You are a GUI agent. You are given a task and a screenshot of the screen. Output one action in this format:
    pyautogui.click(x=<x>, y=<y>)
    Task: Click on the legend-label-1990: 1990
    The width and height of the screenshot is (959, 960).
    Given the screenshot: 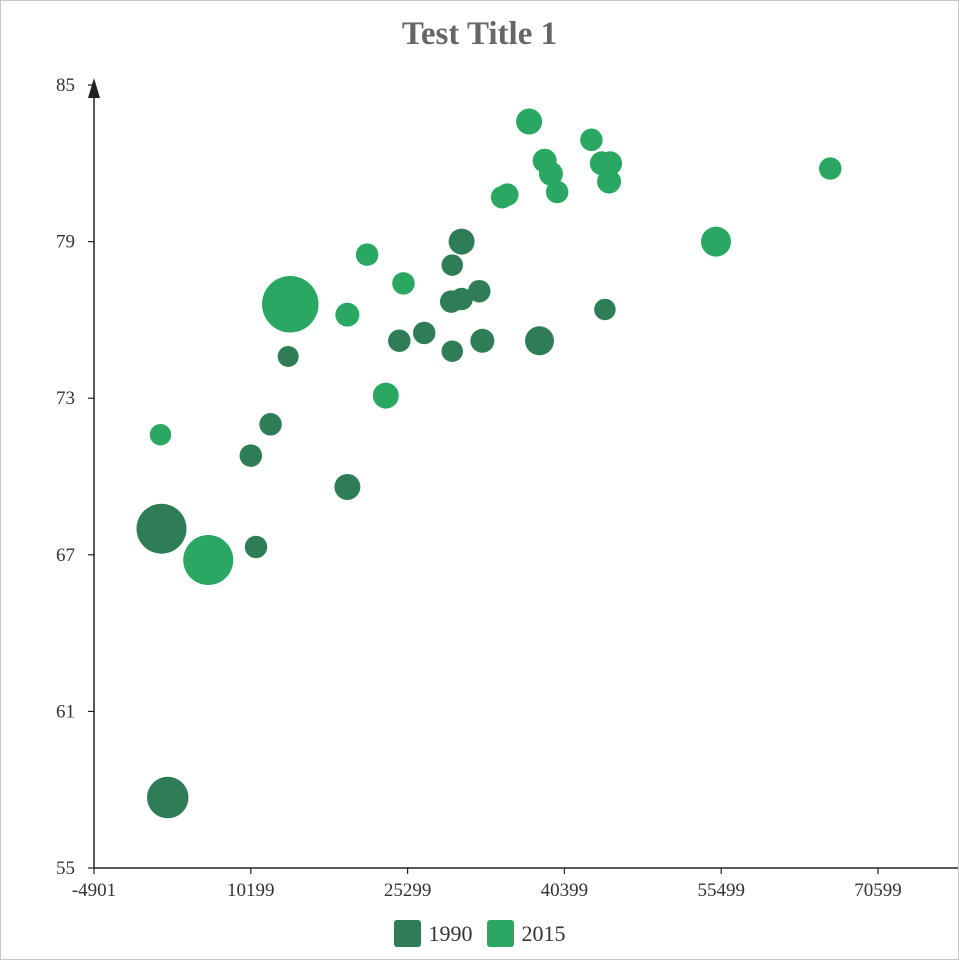 What is the action you would take?
    pyautogui.click(x=450, y=933)
    